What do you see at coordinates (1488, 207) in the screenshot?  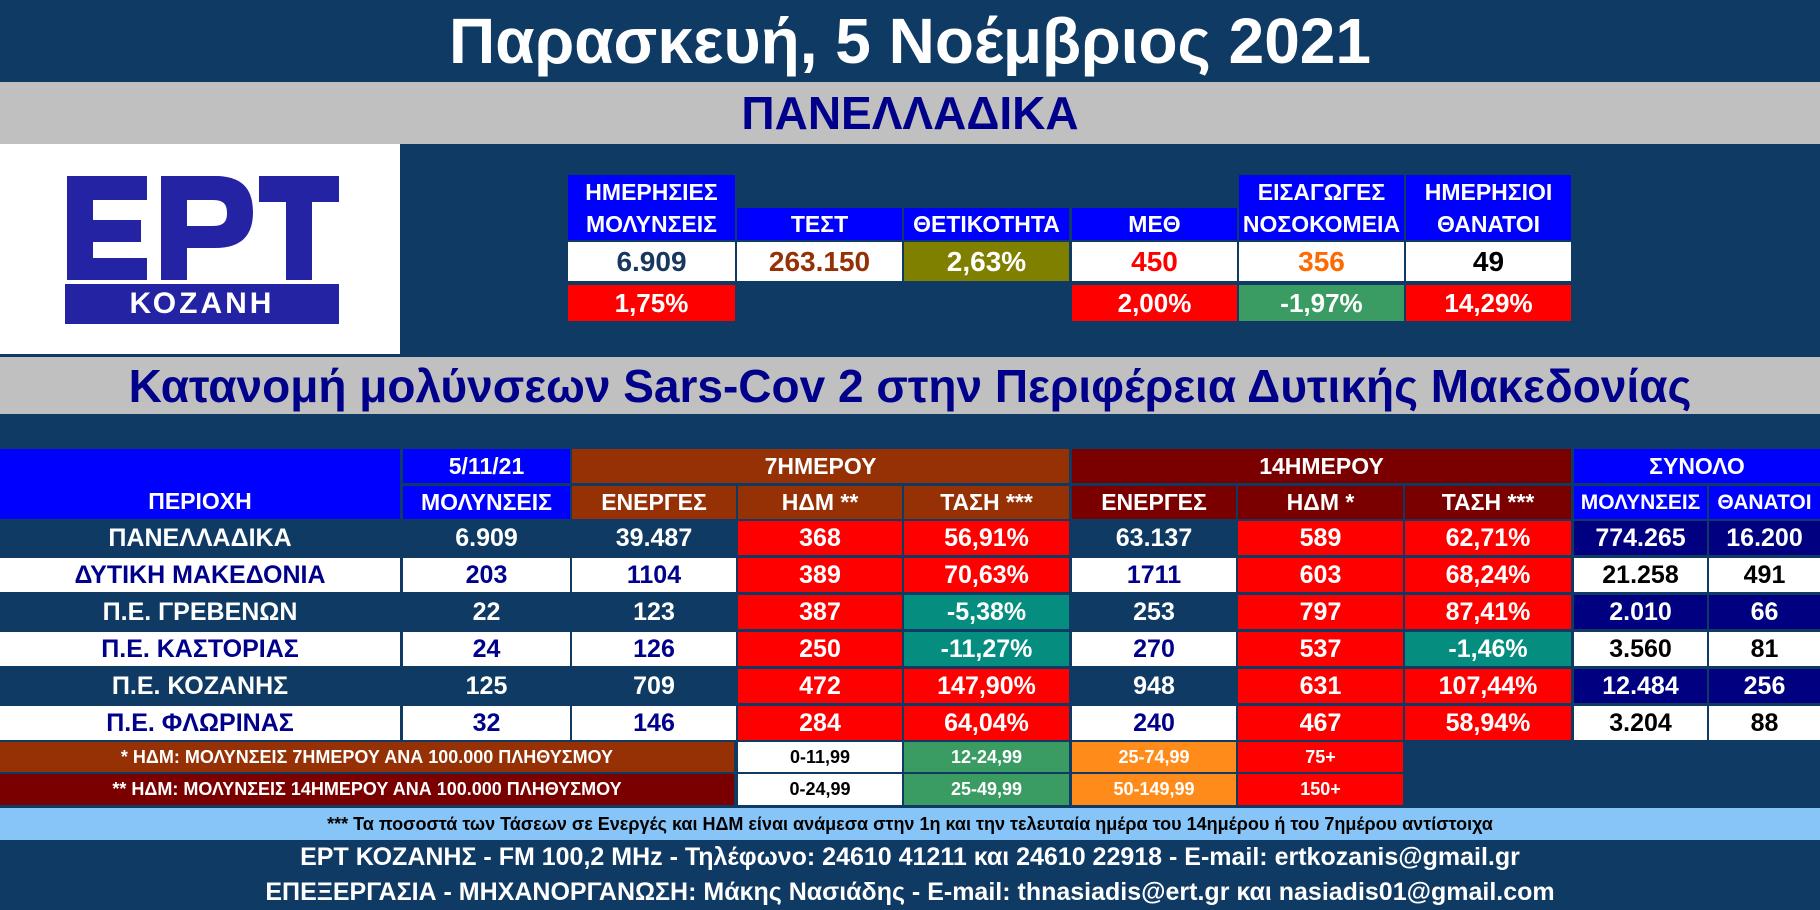 I see `deaths-header: ΗΜΕΡΗΣΙΟΙ ΘΑΝΑΤΟΙ` at bounding box center [1488, 207].